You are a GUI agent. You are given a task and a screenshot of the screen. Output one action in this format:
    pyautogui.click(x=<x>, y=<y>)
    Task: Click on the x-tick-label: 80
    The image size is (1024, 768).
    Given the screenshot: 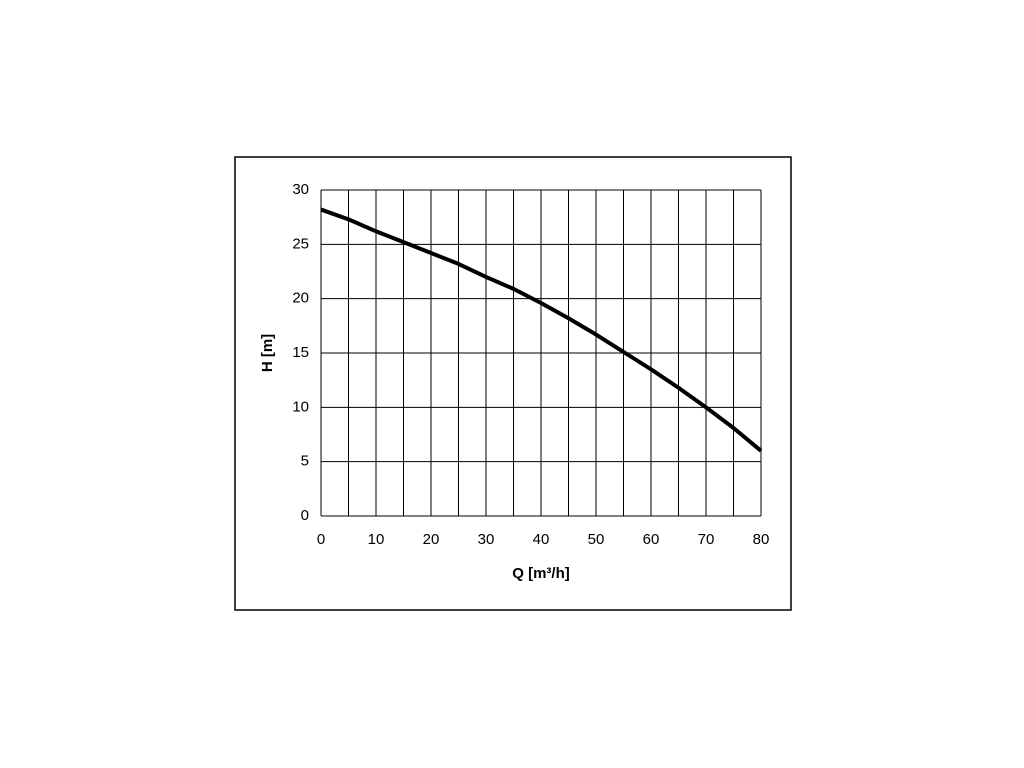 What is the action you would take?
    pyautogui.click(x=761, y=539)
    